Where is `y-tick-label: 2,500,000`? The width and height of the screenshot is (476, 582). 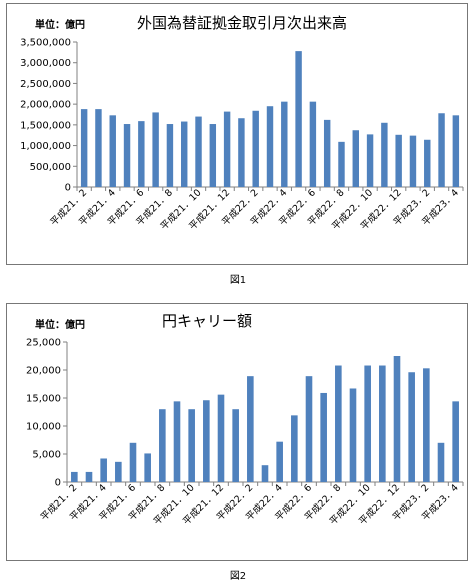 y-tick-label: 2,500,000 is located at coordinates (45, 84).